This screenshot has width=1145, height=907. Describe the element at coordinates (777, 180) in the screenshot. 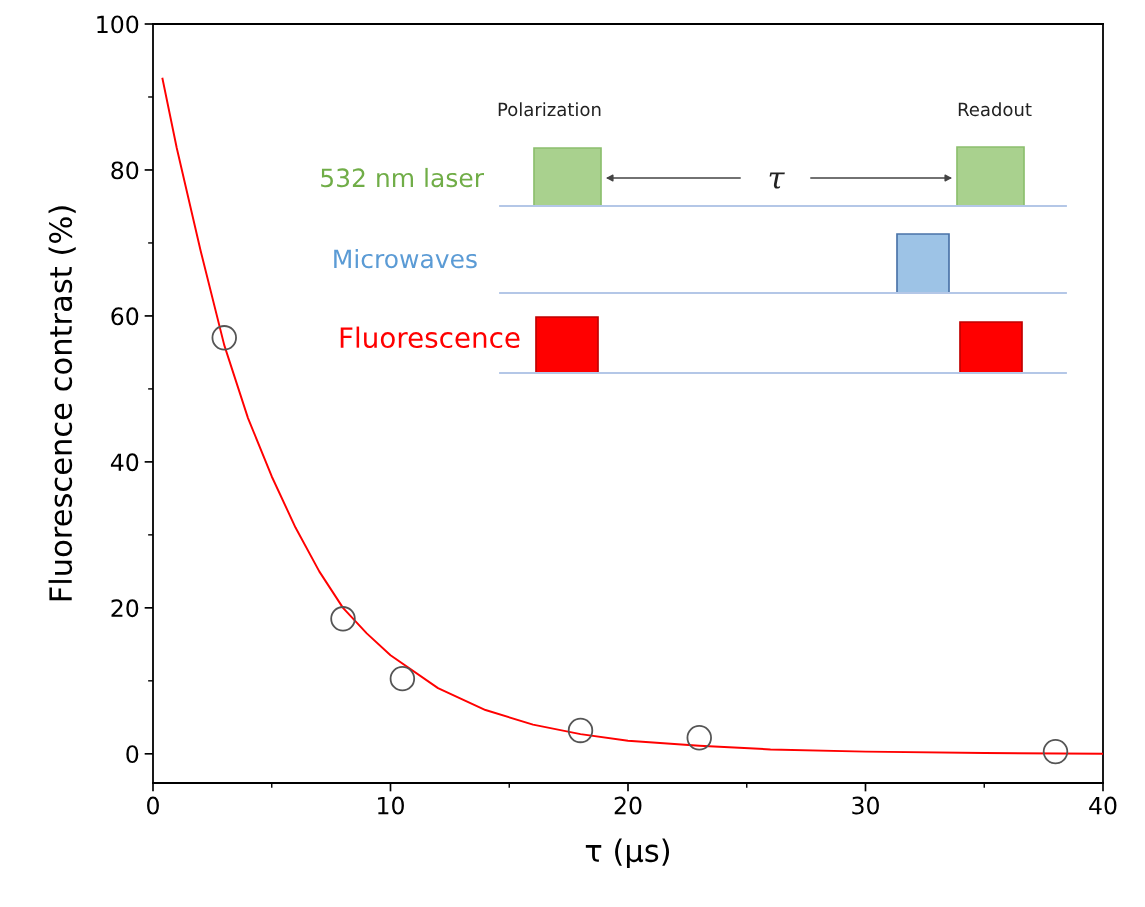

I see `annotation: τ` at that location.